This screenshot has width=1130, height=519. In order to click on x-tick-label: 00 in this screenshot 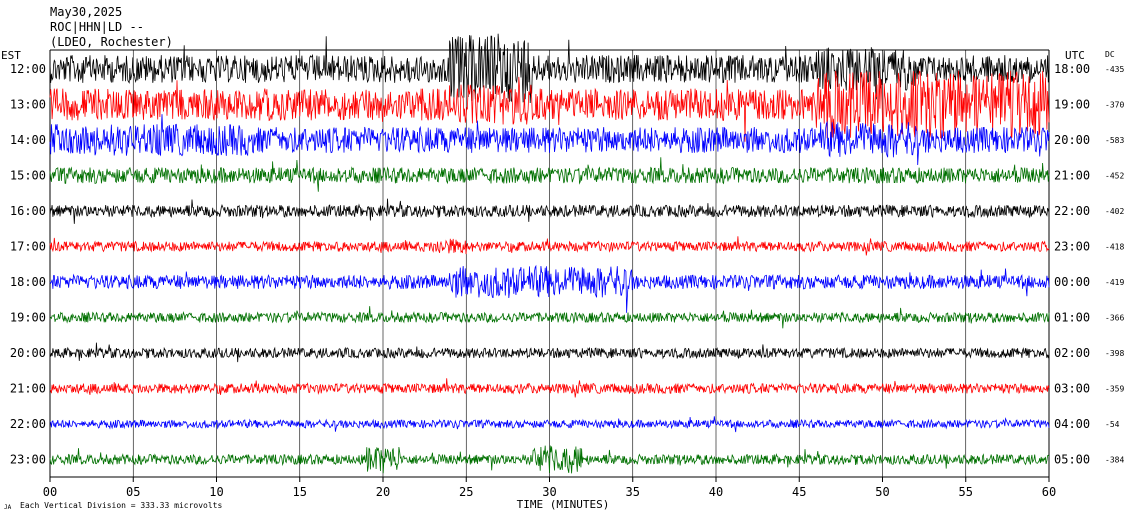, I will do `click(50, 492)`.